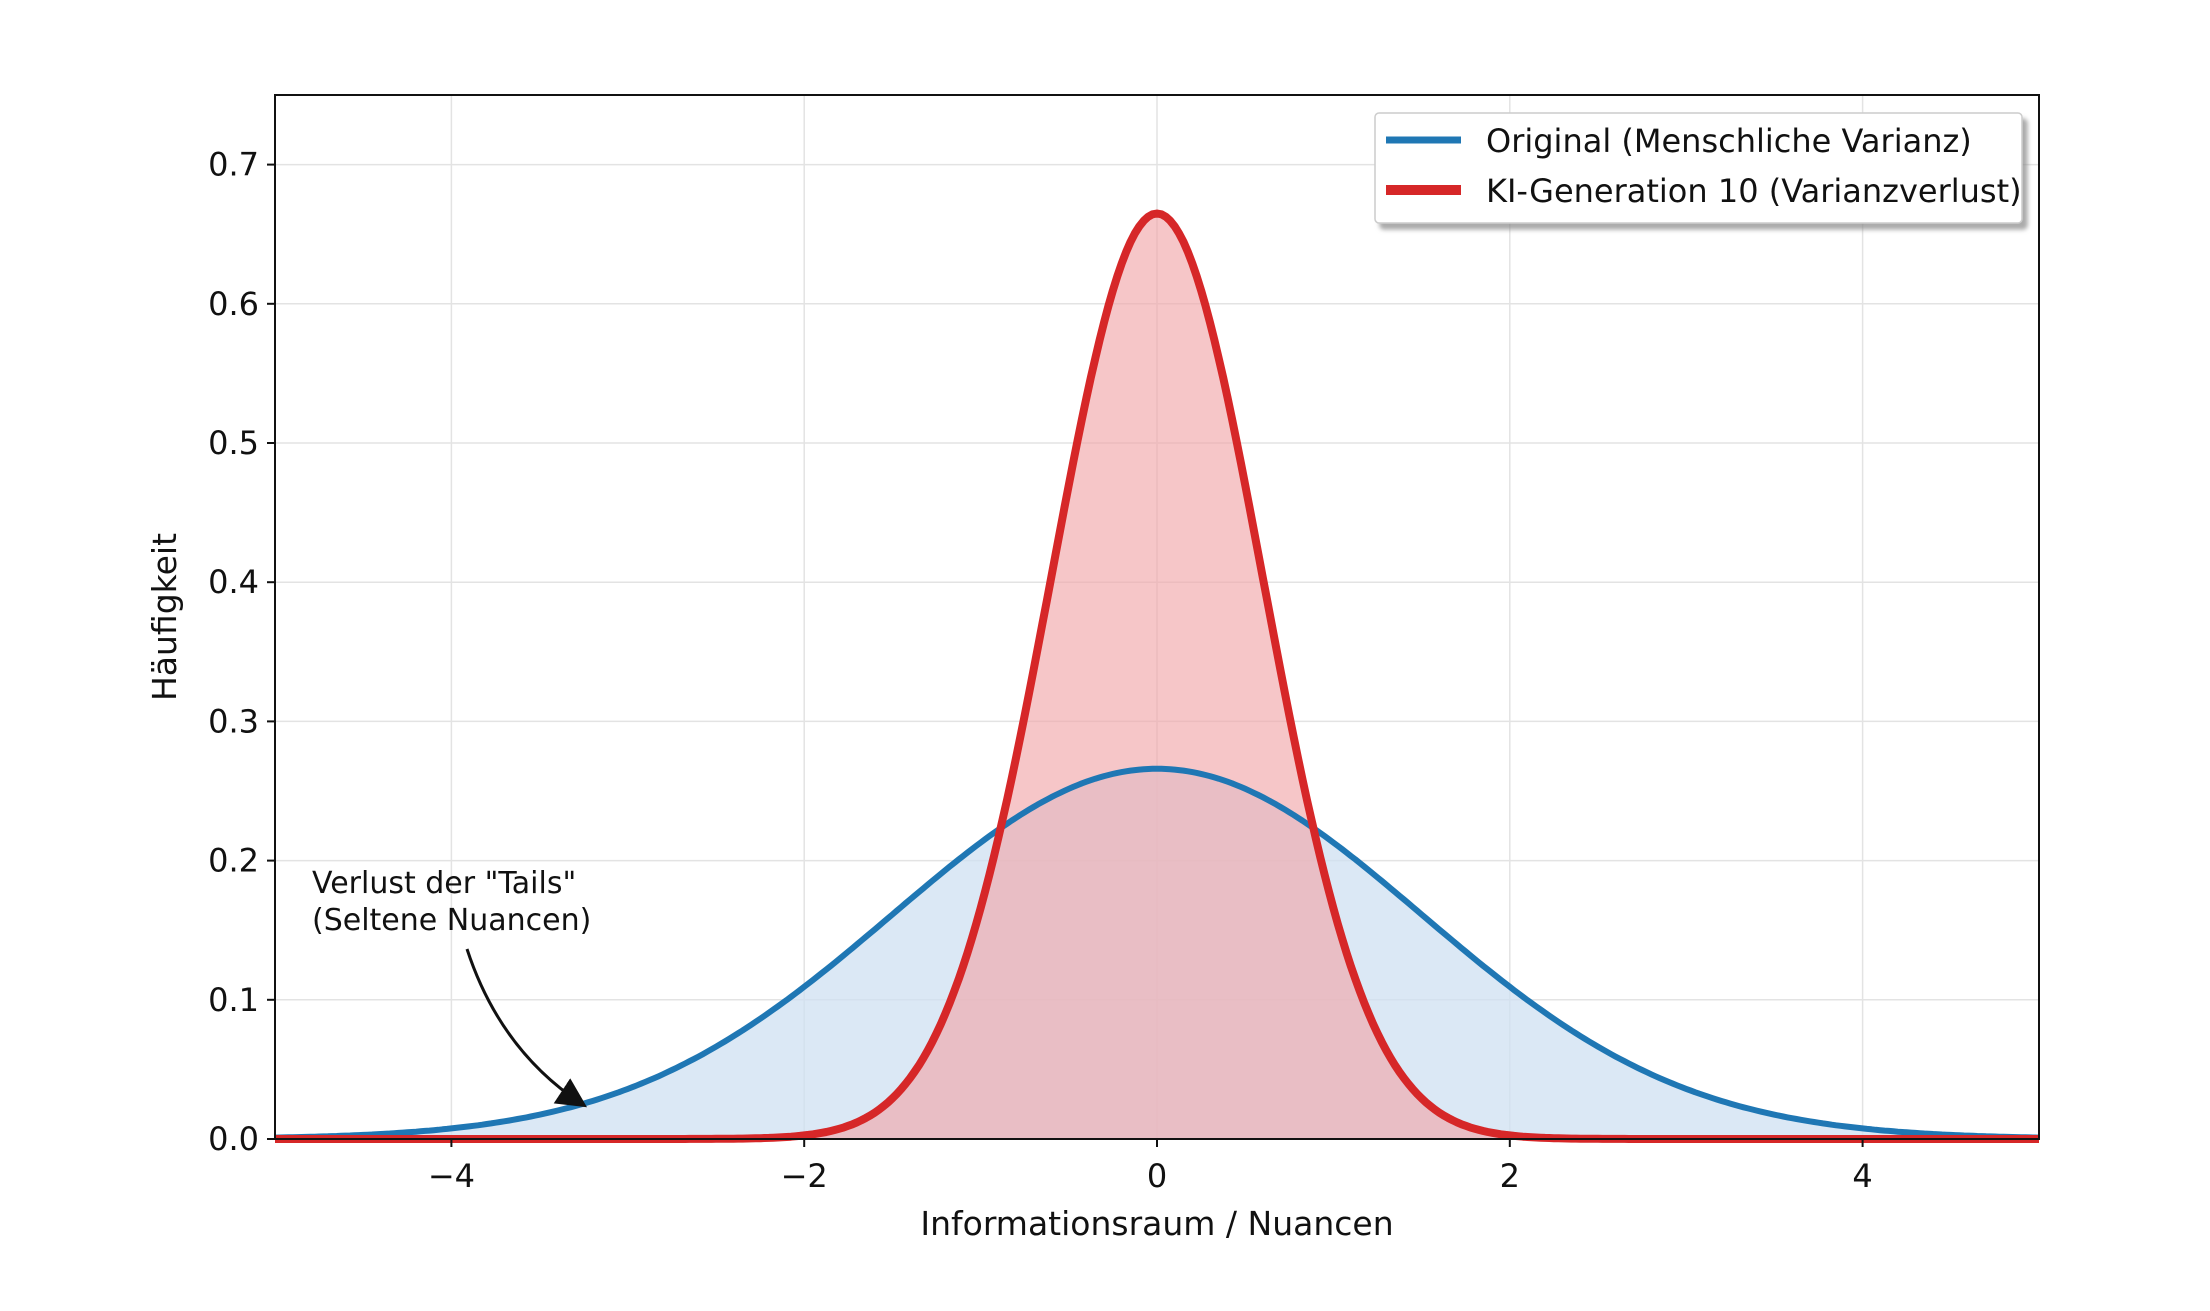  I want to click on legend-box, so click(1698, 168).